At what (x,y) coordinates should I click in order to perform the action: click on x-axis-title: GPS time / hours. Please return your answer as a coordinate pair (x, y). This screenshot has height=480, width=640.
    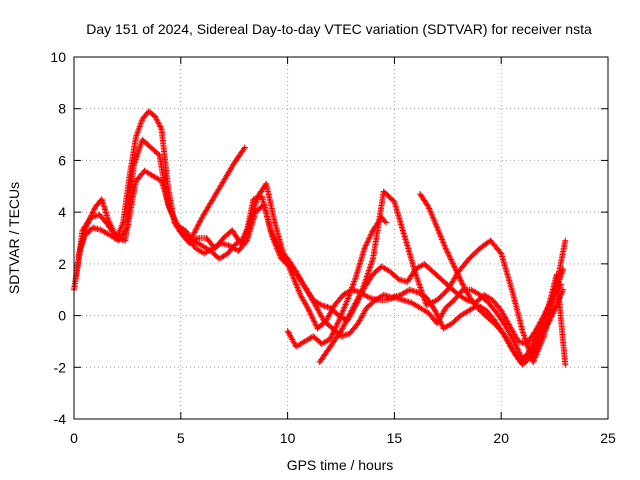
    Looking at the image, I should click on (340, 465).